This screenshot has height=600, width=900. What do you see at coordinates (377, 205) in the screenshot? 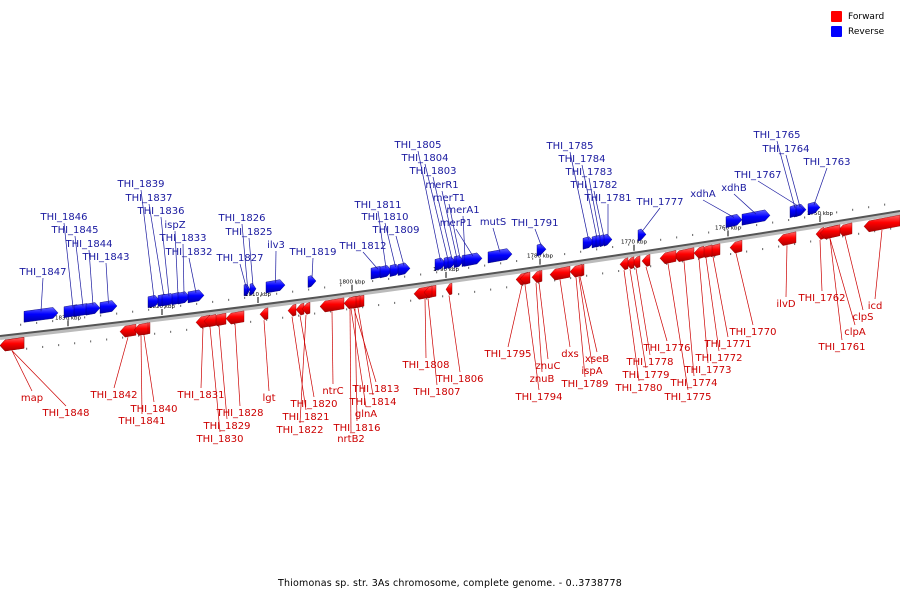
I see `gene-label: THI_1811` at bounding box center [377, 205].